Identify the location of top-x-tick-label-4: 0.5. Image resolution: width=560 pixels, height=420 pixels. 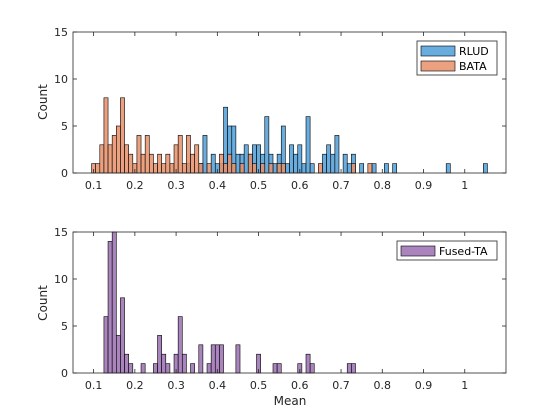
(259, 185).